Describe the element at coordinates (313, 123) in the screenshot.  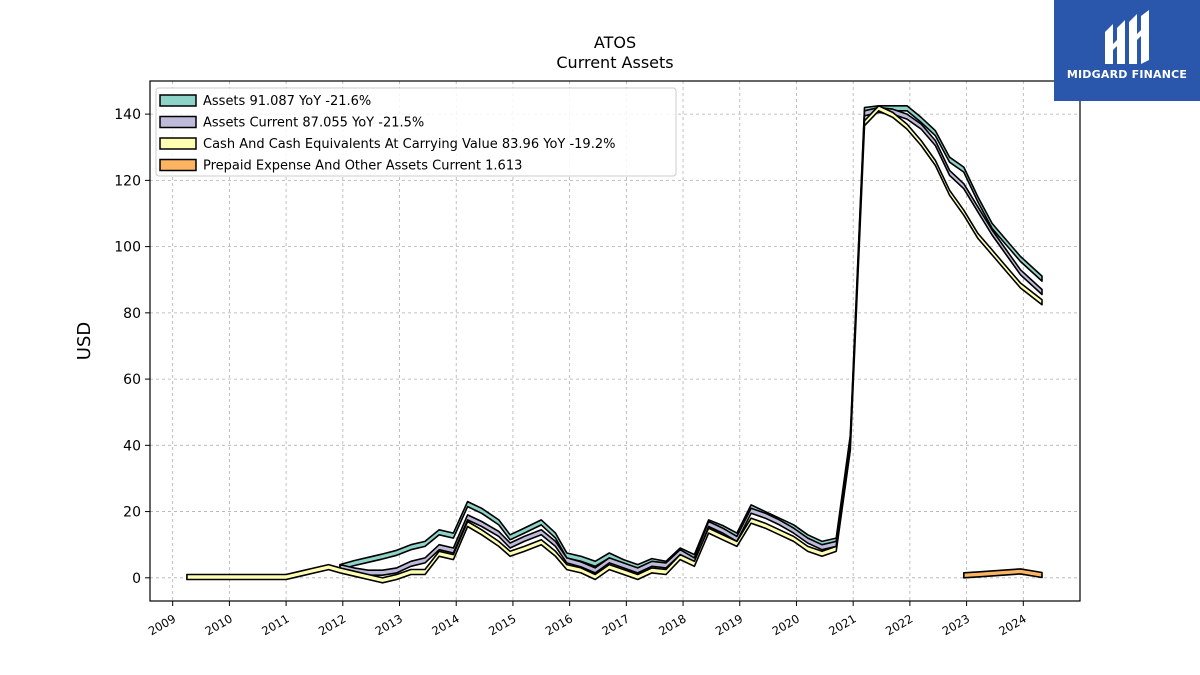
I see `legend-label: Assets Current 87.055 YoY -21.5%` at that location.